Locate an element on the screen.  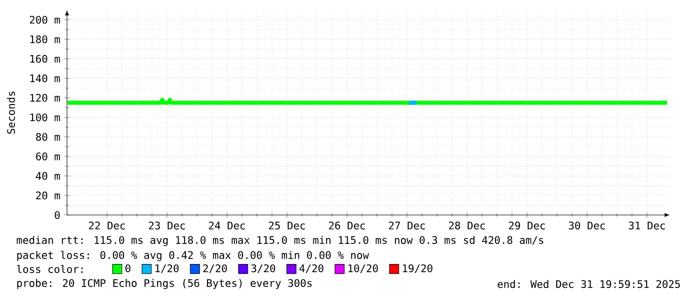
y-tick-label: 60 m is located at coordinates (48, 156).